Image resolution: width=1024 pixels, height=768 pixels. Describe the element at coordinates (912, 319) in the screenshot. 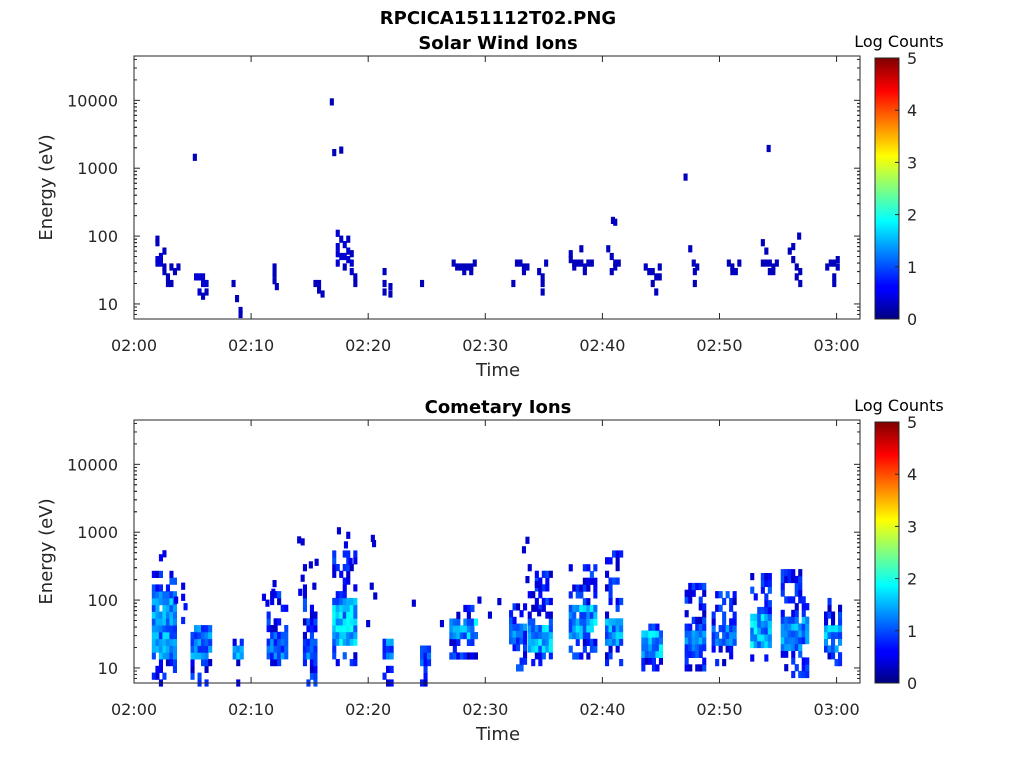

I see `colorbar-tick-label: 0` at that location.